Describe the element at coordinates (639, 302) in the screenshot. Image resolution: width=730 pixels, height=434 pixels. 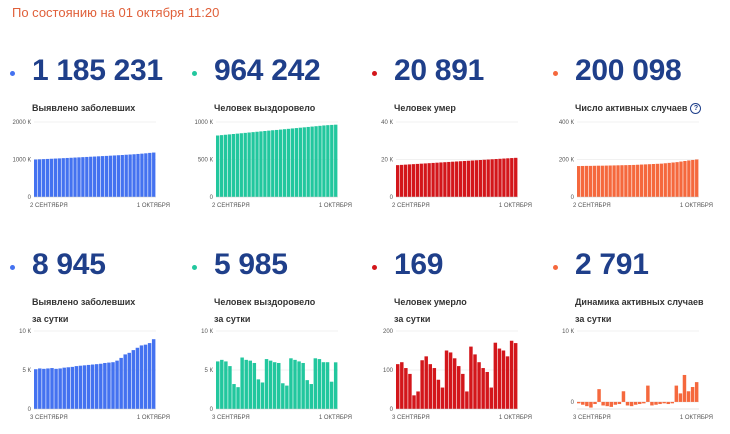
I see `metric-label: Динамика активных случаев` at that location.